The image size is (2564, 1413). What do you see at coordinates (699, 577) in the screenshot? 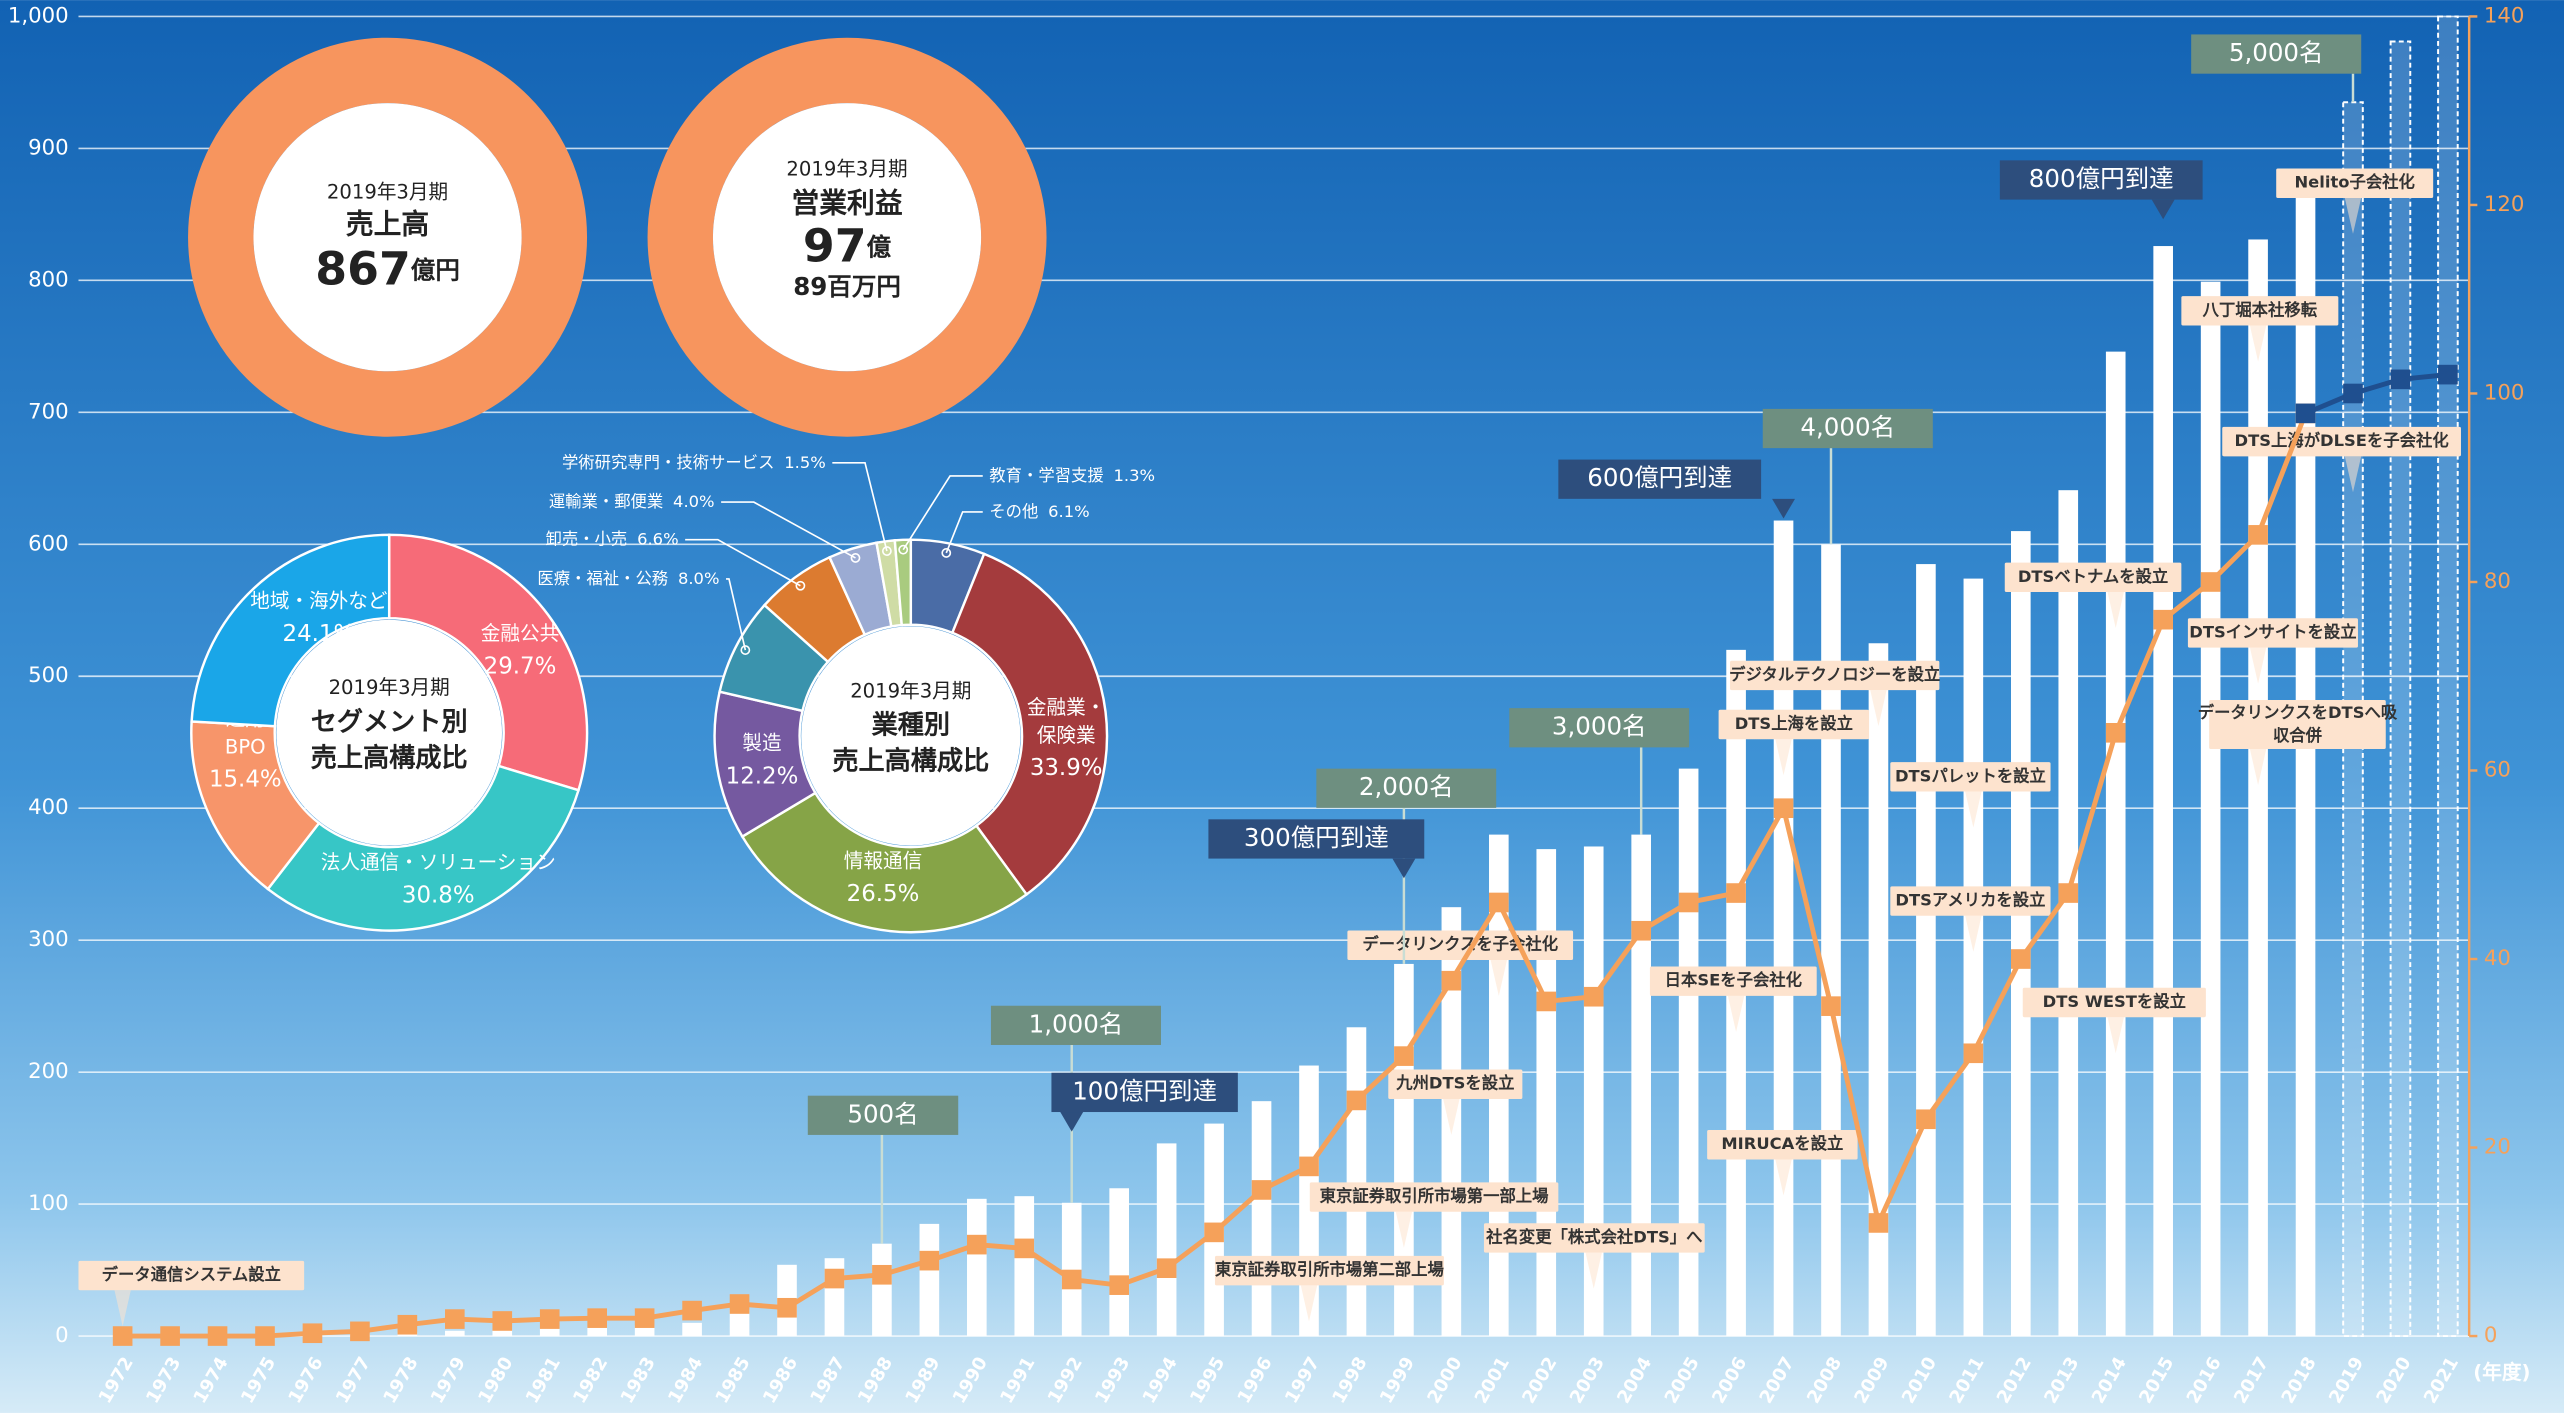
I see `slice-label-value: 8.0%` at bounding box center [699, 577].